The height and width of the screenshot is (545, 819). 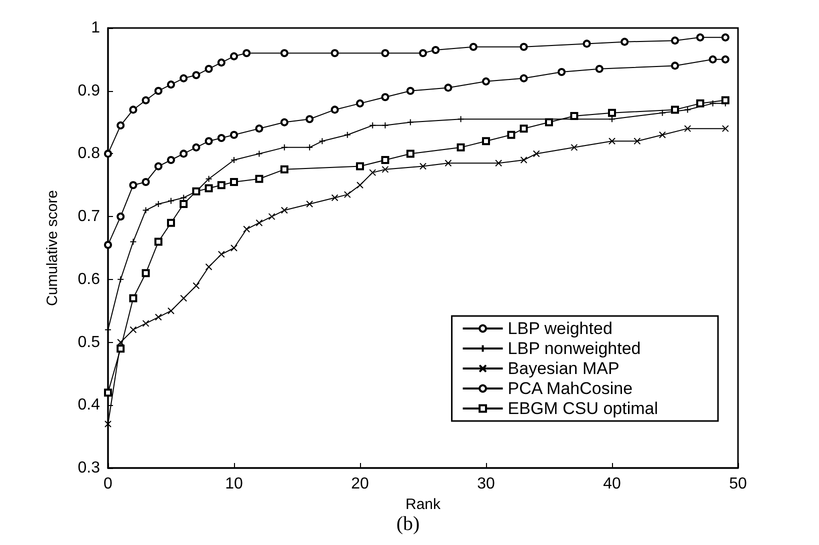 I want to click on legend-label: LBP weighted, so click(x=560, y=328).